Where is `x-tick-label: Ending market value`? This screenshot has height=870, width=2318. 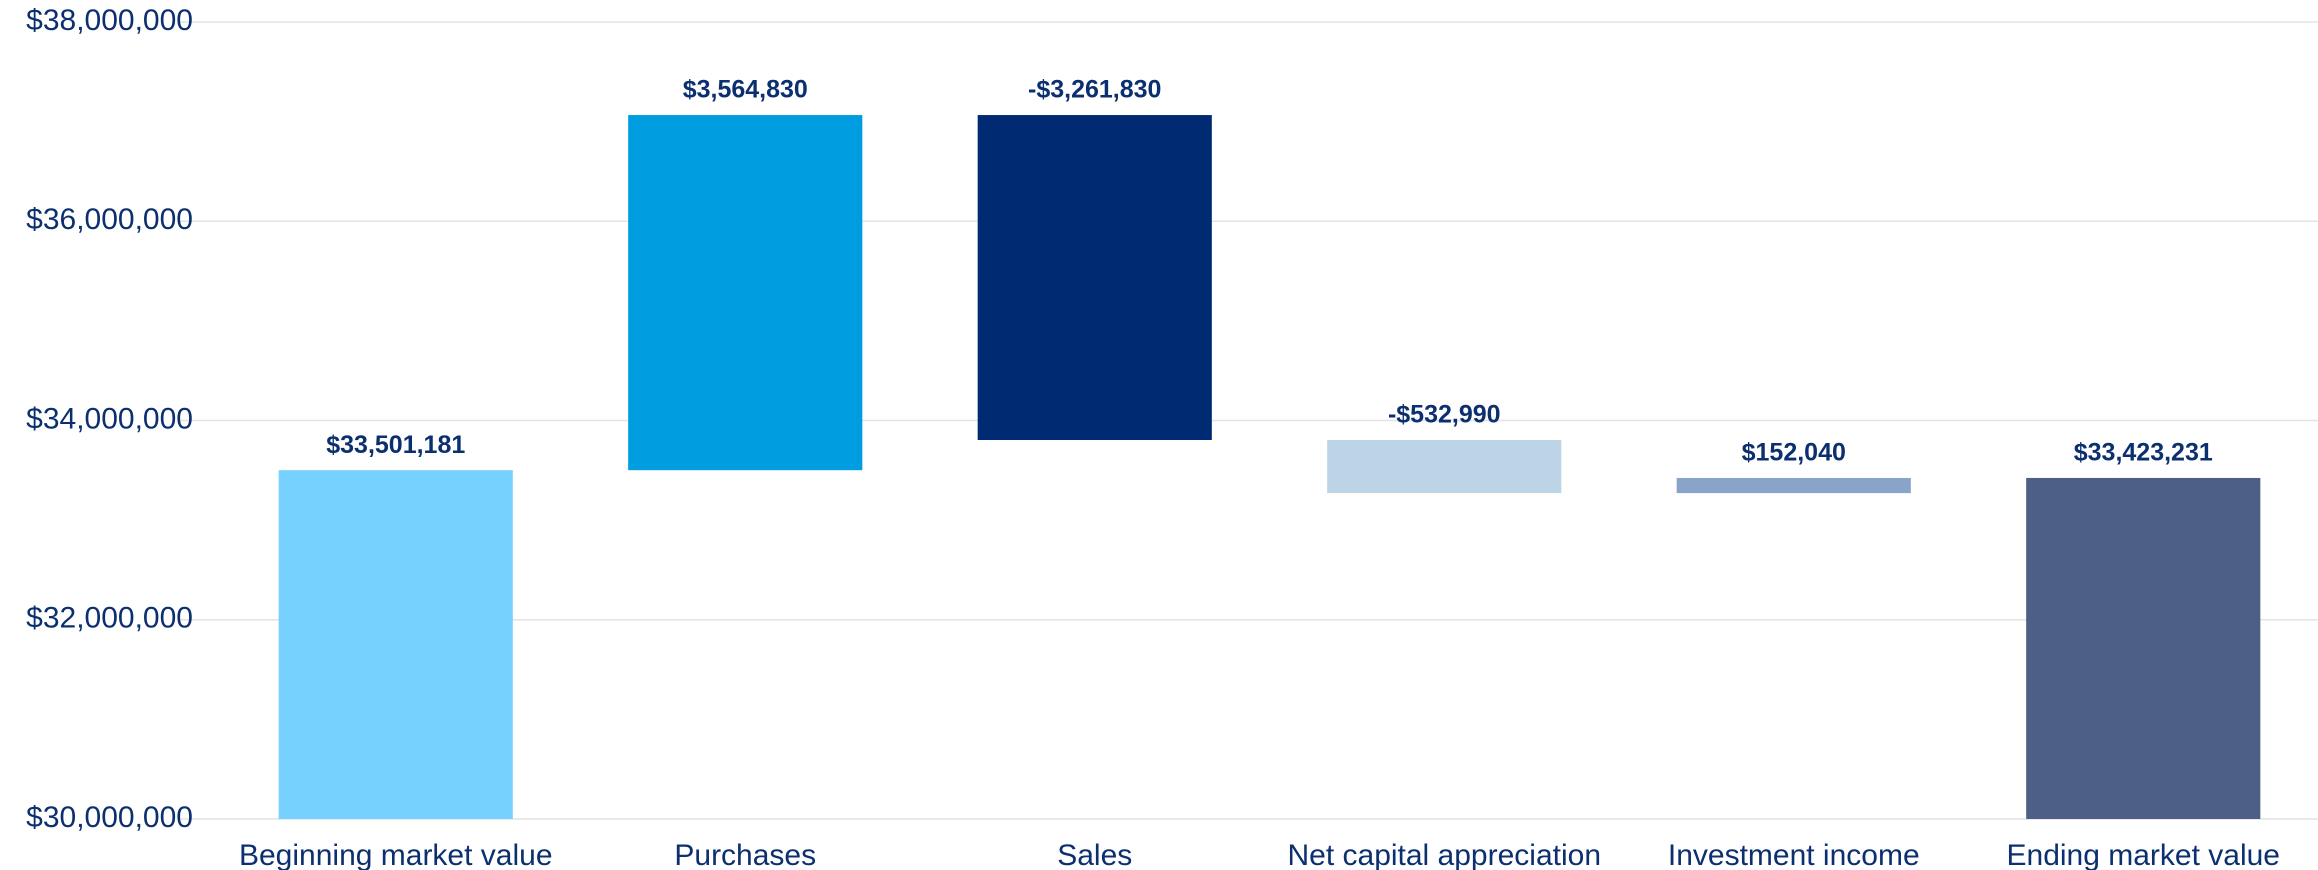
x-tick-label: Ending market value is located at coordinates (2144, 854).